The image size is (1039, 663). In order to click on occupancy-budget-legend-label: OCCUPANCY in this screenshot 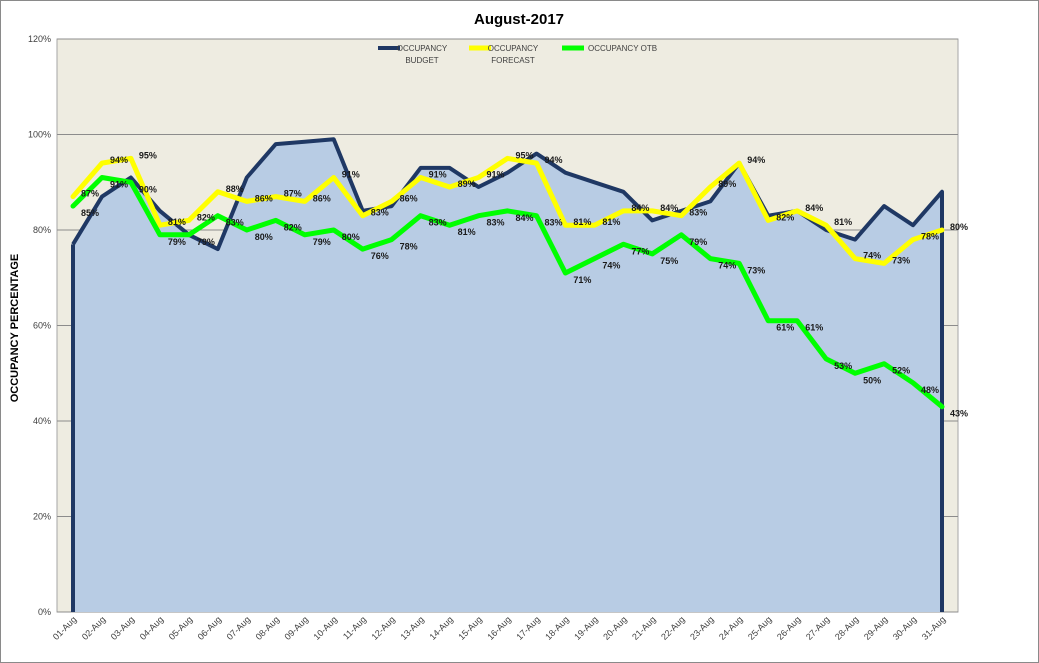, I will do `click(422, 48)`.